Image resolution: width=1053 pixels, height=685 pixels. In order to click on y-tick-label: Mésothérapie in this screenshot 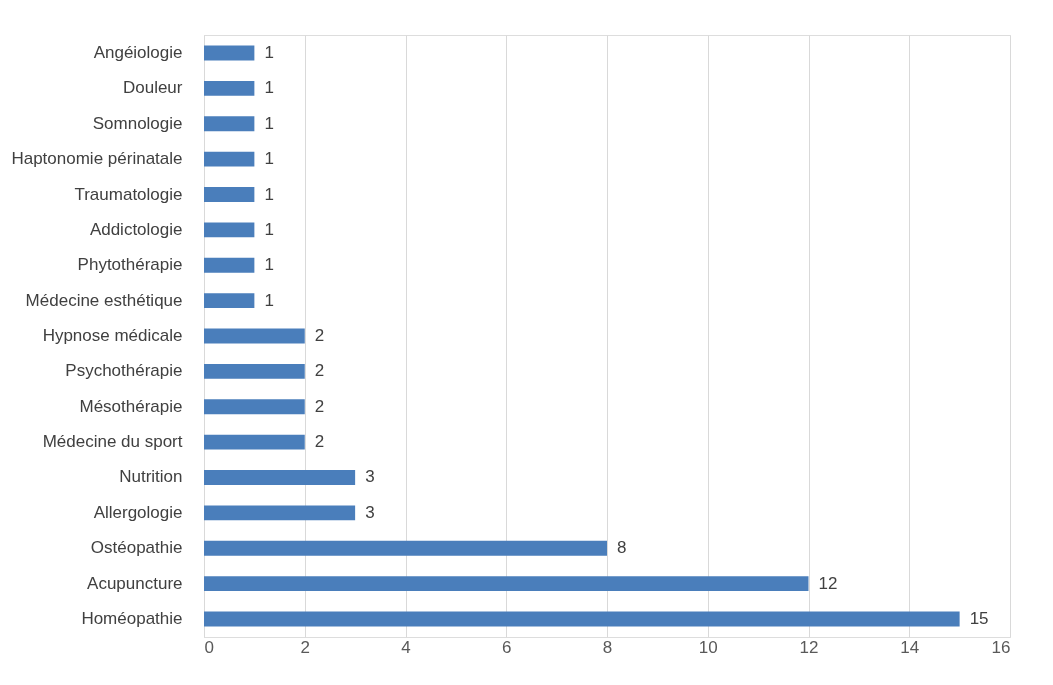, I will do `click(131, 406)`.